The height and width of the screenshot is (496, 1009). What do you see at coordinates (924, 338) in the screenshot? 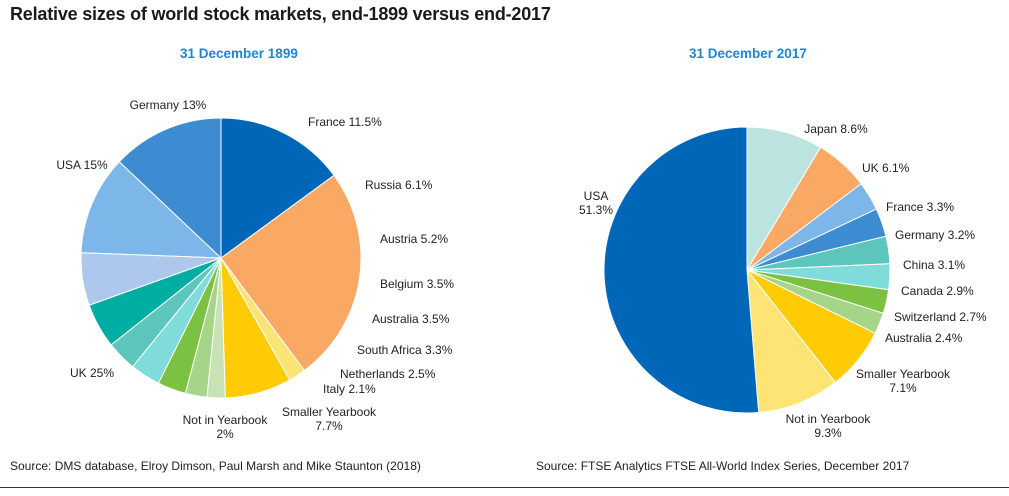
I see `pie-2017-label-7: Australia 2.4%` at bounding box center [924, 338].